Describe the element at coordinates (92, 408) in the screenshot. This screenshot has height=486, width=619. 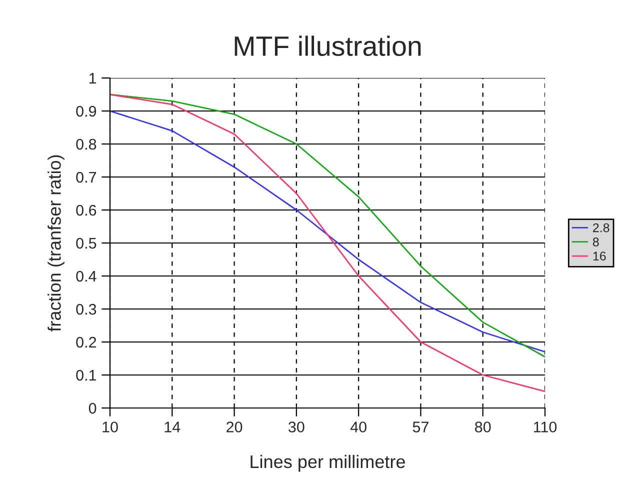
I see `y-tick-label: 0` at that location.